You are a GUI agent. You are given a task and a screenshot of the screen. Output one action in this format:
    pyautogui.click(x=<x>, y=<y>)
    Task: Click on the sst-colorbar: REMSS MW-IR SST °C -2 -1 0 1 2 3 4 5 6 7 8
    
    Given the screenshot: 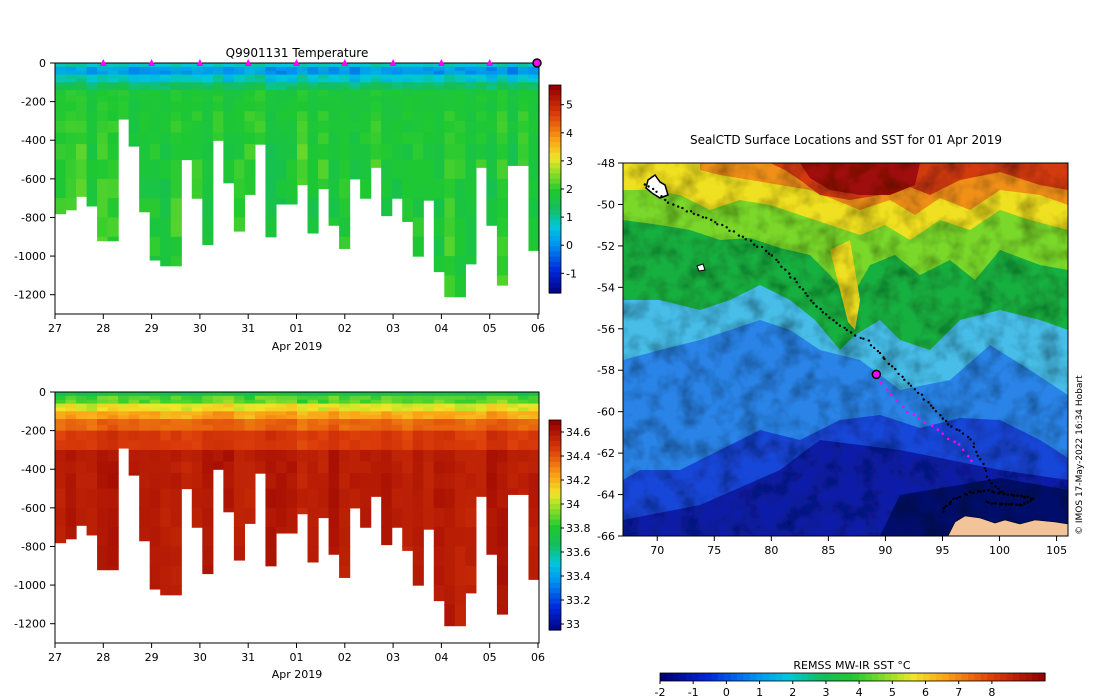 What is the action you would take?
    pyautogui.click(x=850, y=679)
    